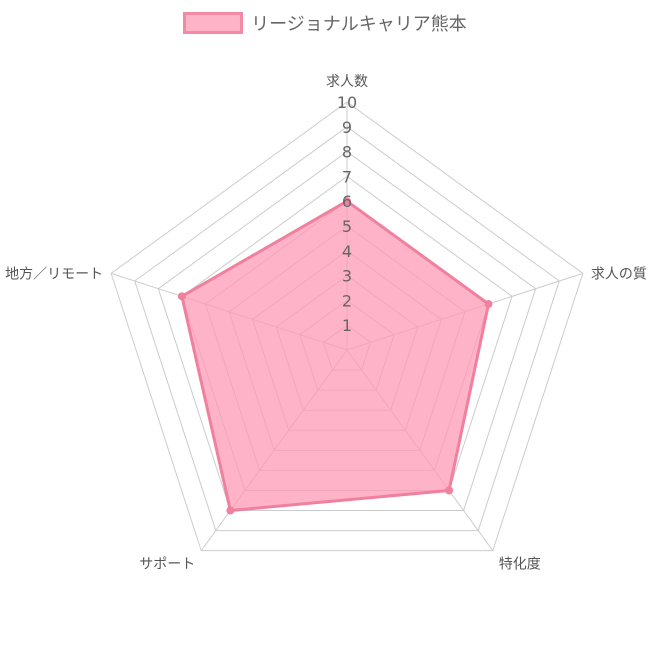  I want to click on tick-label: 6, so click(347, 201).